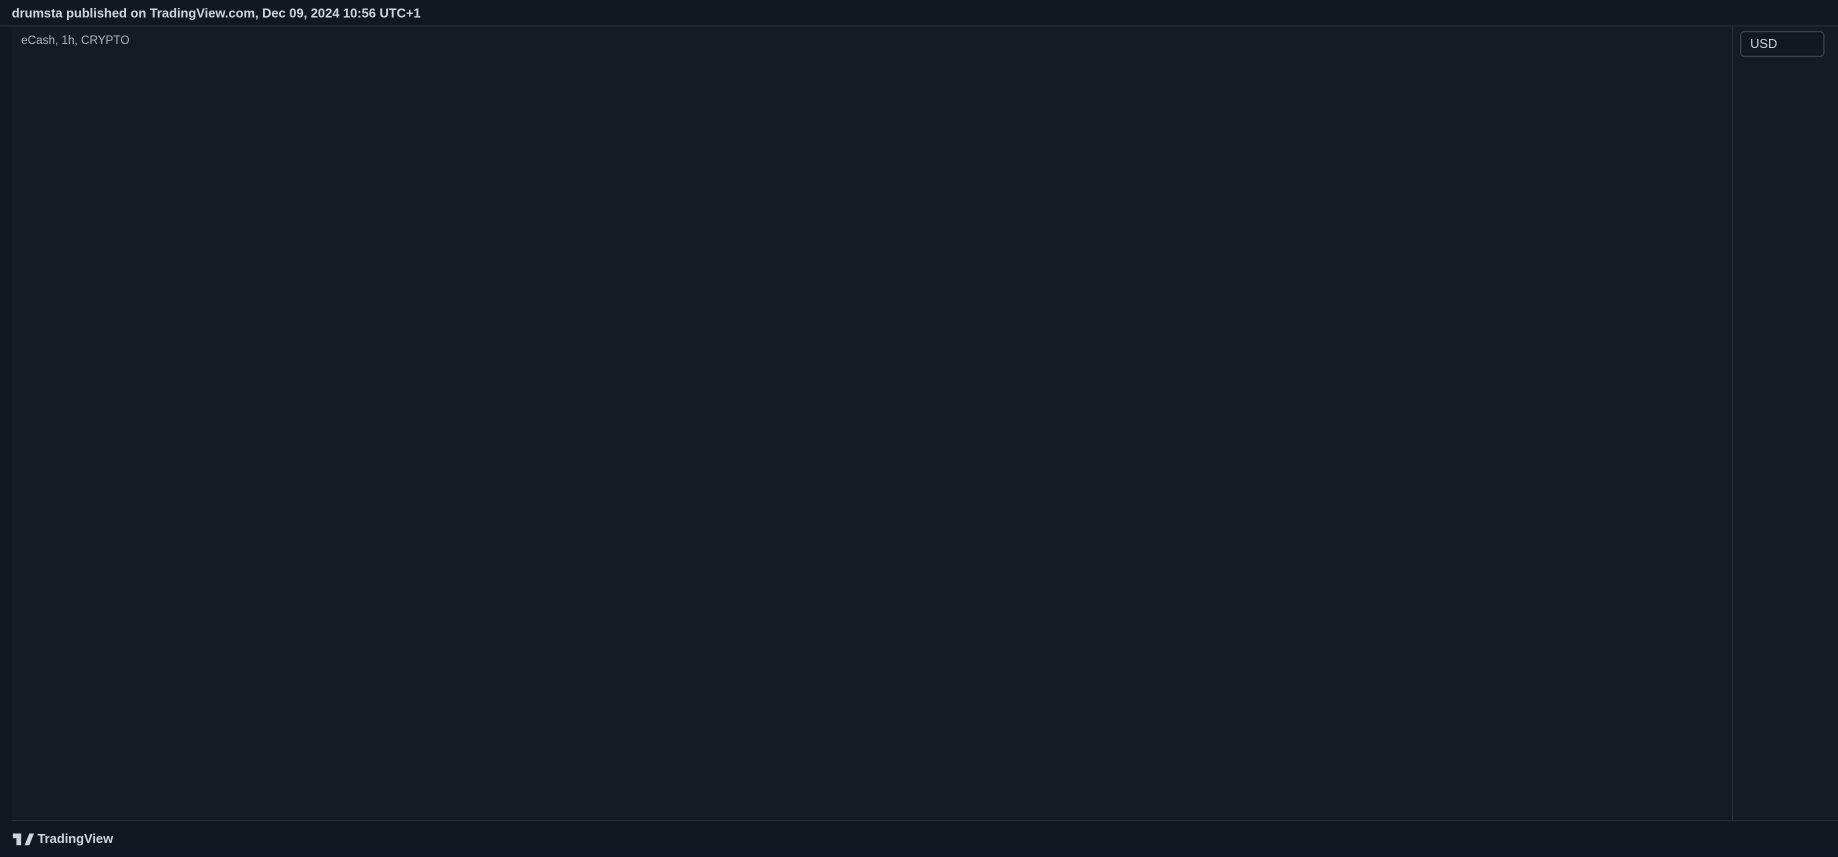 The image size is (1838, 857). I want to click on currency-label: USD, so click(1763, 43).